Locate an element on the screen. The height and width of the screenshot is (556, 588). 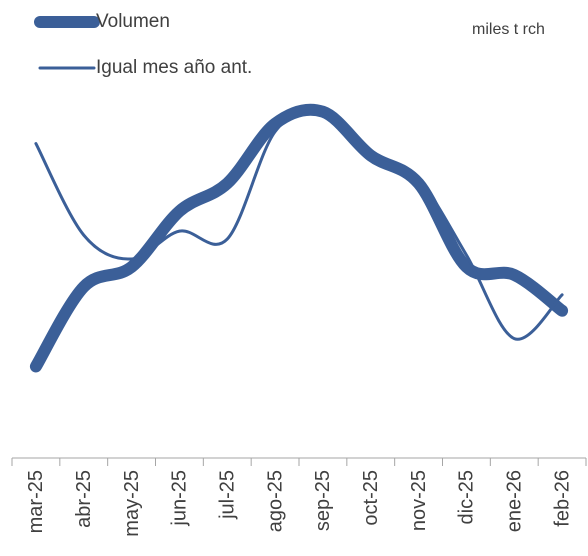
x-tick-label: mar-25 is located at coordinates (36, 501).